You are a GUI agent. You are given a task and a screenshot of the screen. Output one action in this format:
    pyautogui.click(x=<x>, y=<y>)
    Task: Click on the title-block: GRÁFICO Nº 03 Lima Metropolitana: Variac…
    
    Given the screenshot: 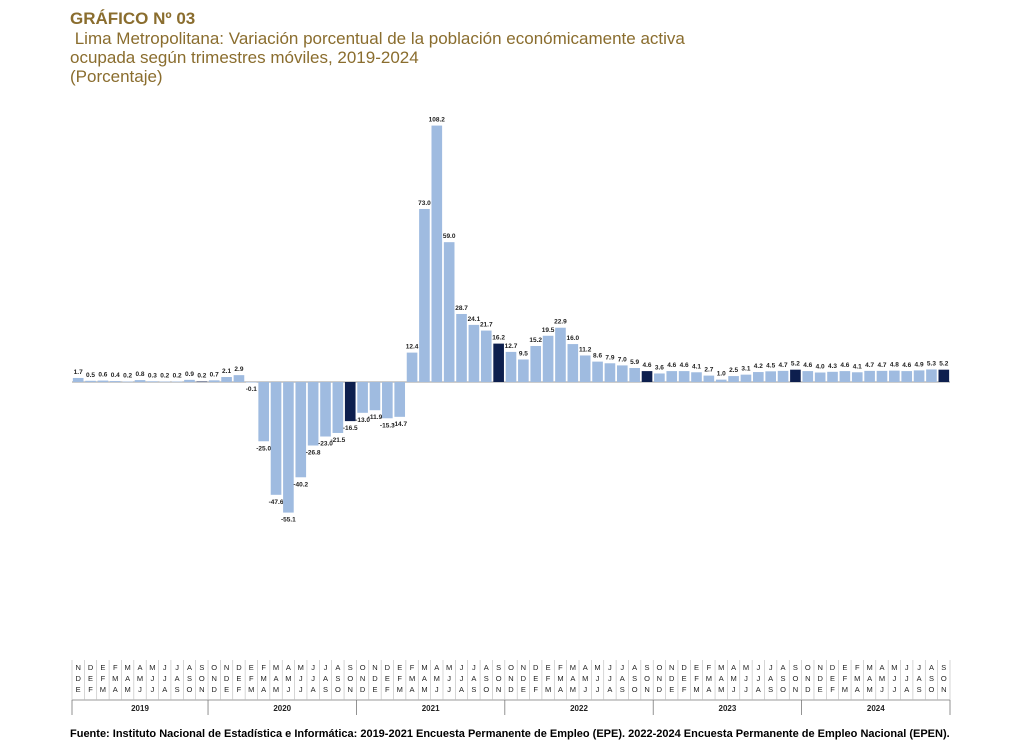 What is the action you would take?
    pyautogui.click(x=520, y=47)
    